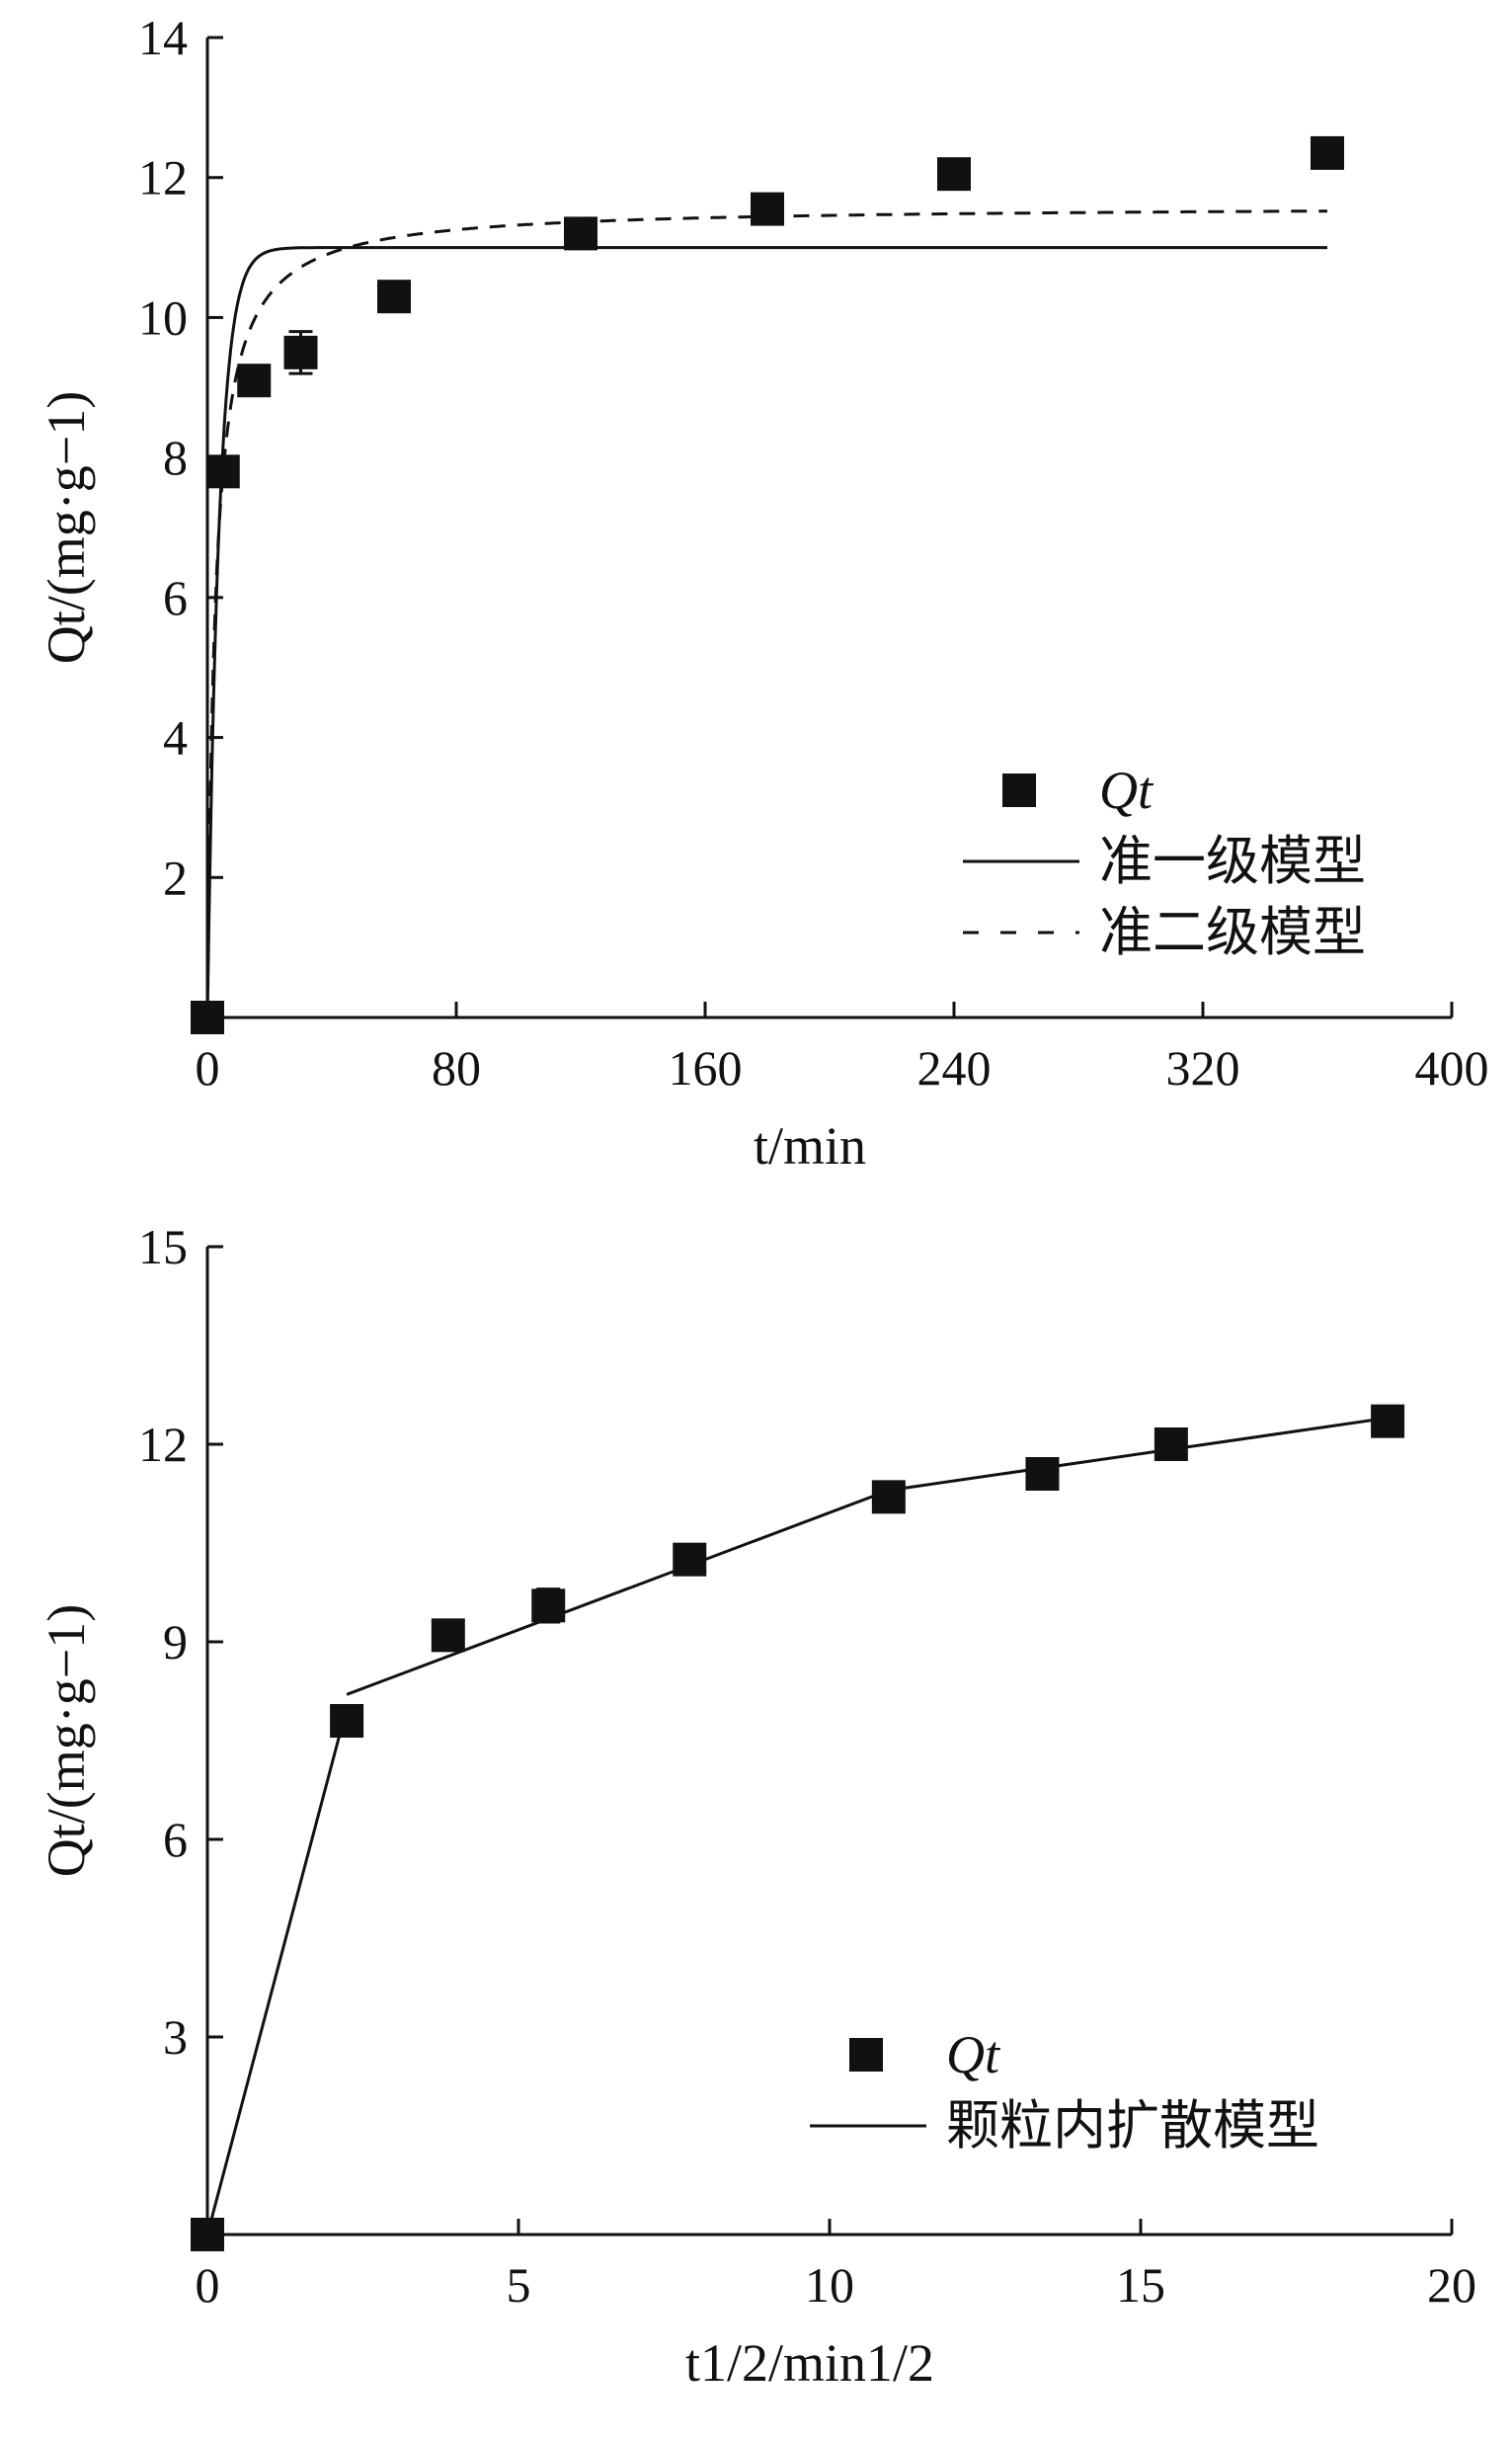  Describe the element at coordinates (810, 2363) in the screenshot. I see `x-axis-title: t1/2/min1/2` at that location.